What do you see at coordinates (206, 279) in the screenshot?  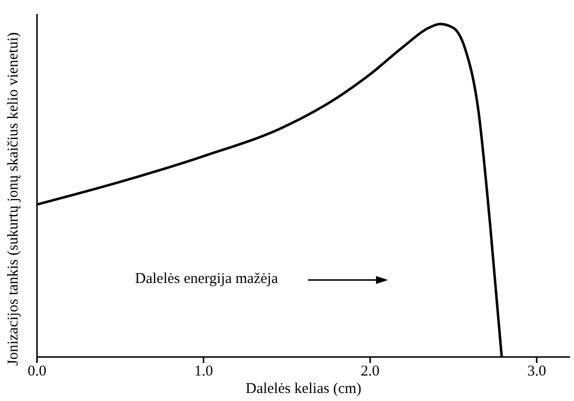 I see `annotation: Dalelės energija mažėja` at bounding box center [206, 279].